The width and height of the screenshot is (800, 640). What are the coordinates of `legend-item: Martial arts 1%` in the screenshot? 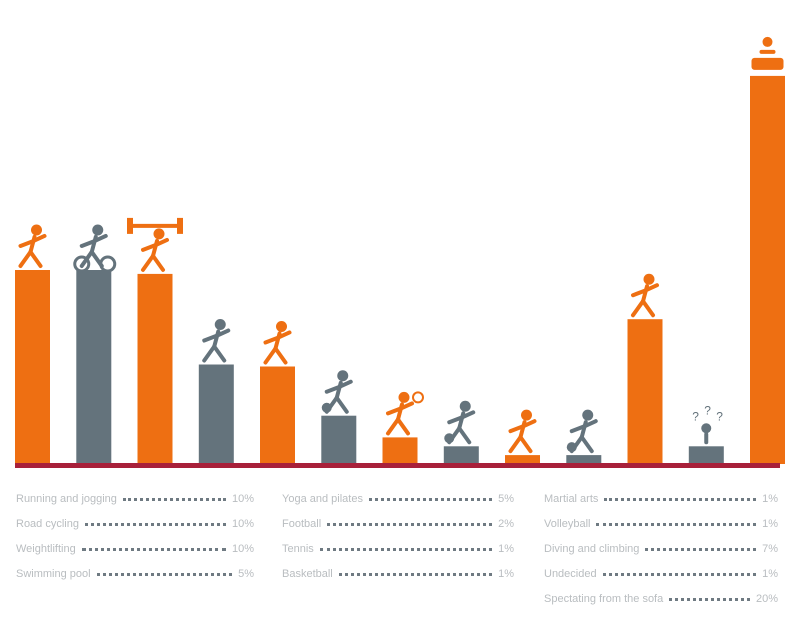 It's located at (661, 498).